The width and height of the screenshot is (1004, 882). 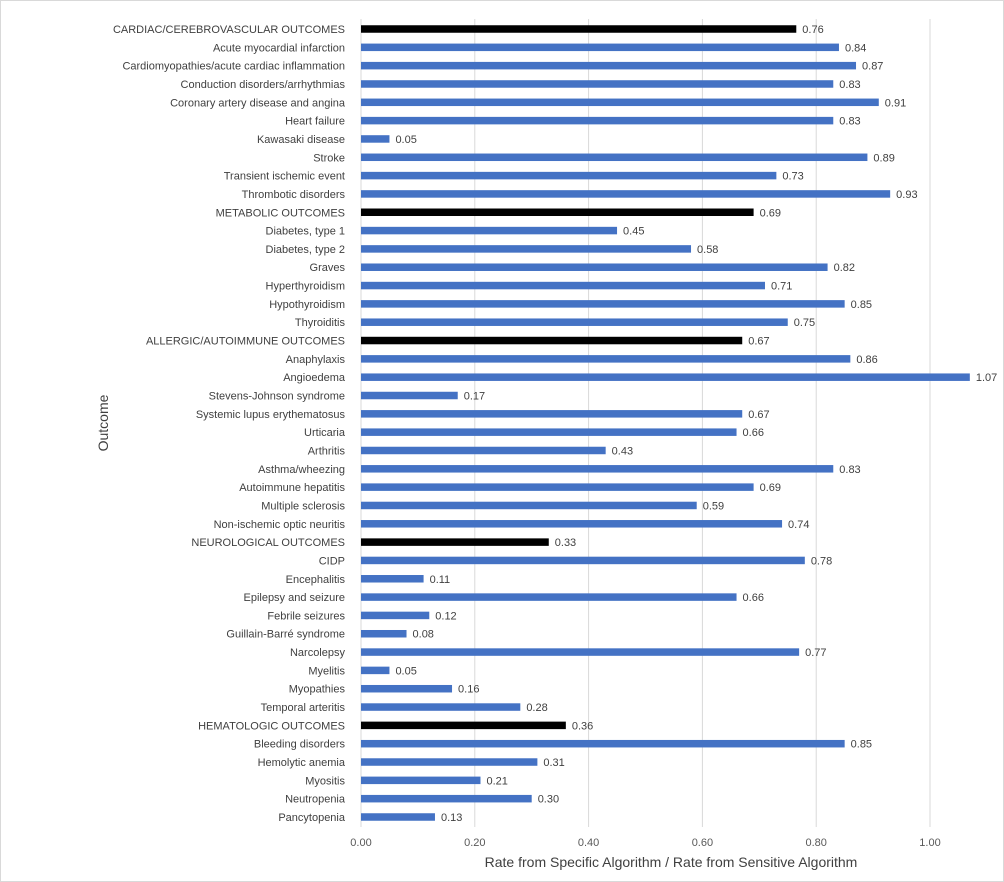 What do you see at coordinates (792, 177) in the screenshot?
I see `data-label: 0.73` at bounding box center [792, 177].